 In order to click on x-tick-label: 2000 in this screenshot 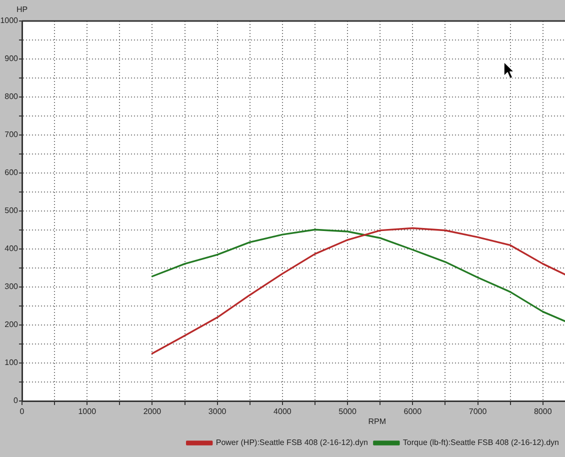, I will do `click(152, 411)`.